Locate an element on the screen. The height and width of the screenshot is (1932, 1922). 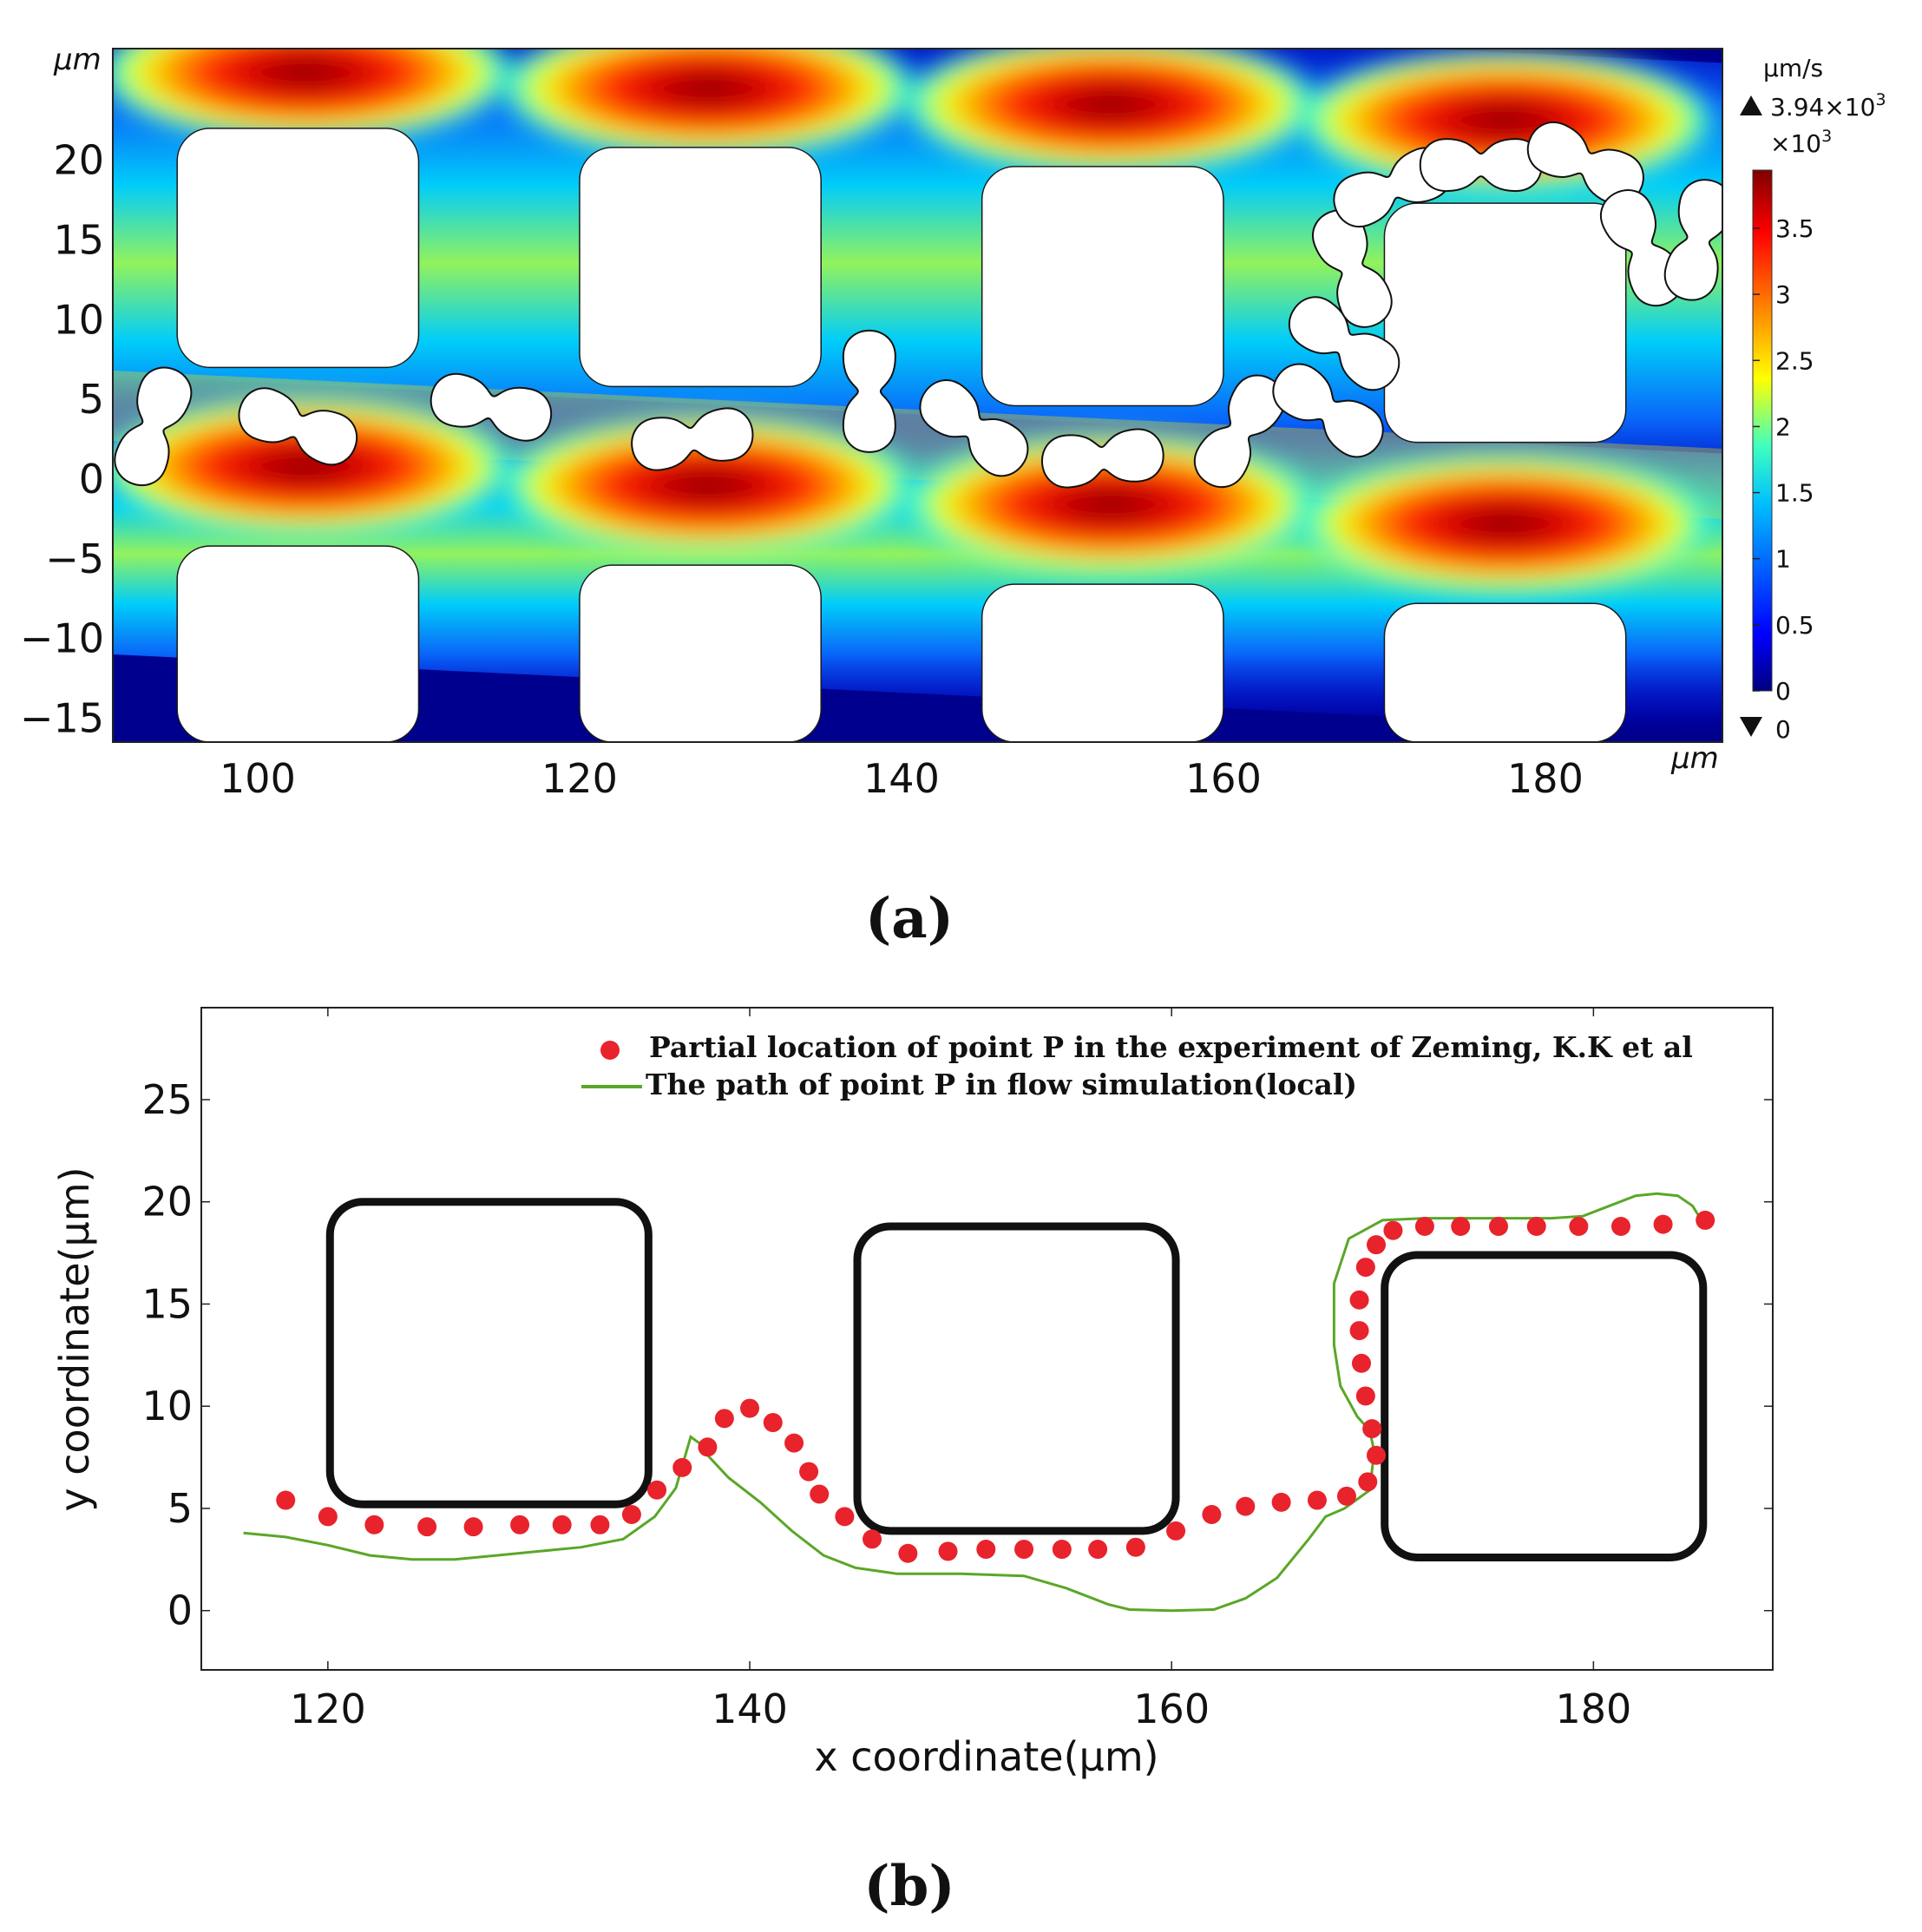
colorbar-unit: µm/s is located at coordinates (1793, 68).